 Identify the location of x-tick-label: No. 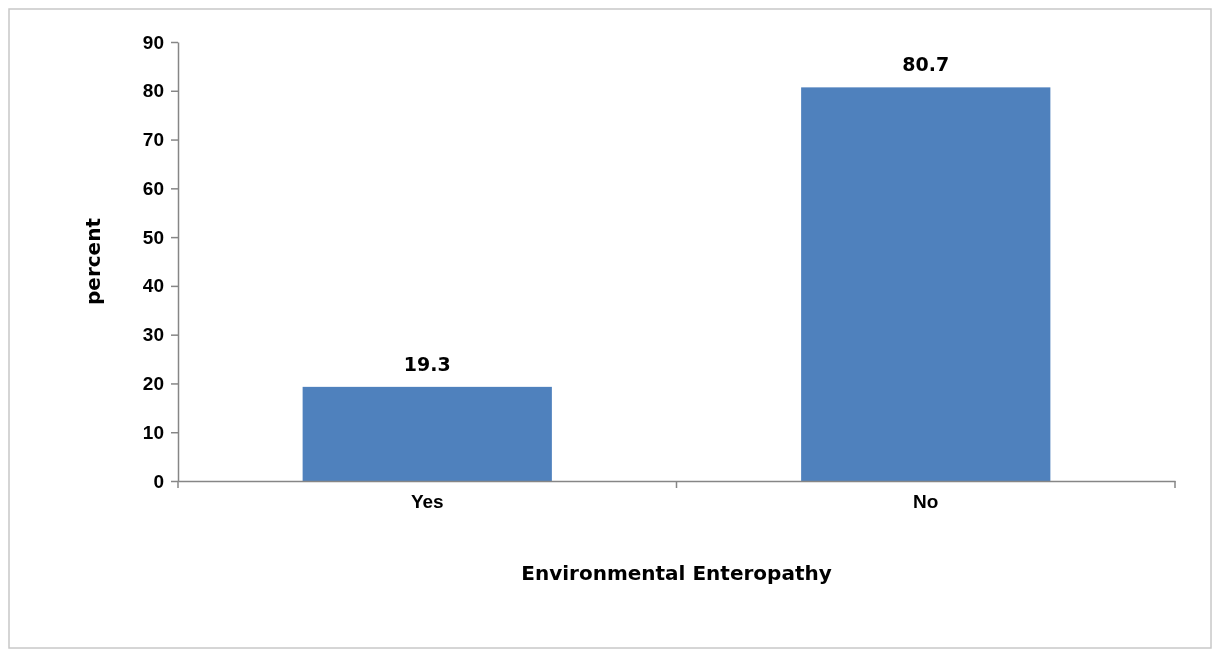
(926, 501).